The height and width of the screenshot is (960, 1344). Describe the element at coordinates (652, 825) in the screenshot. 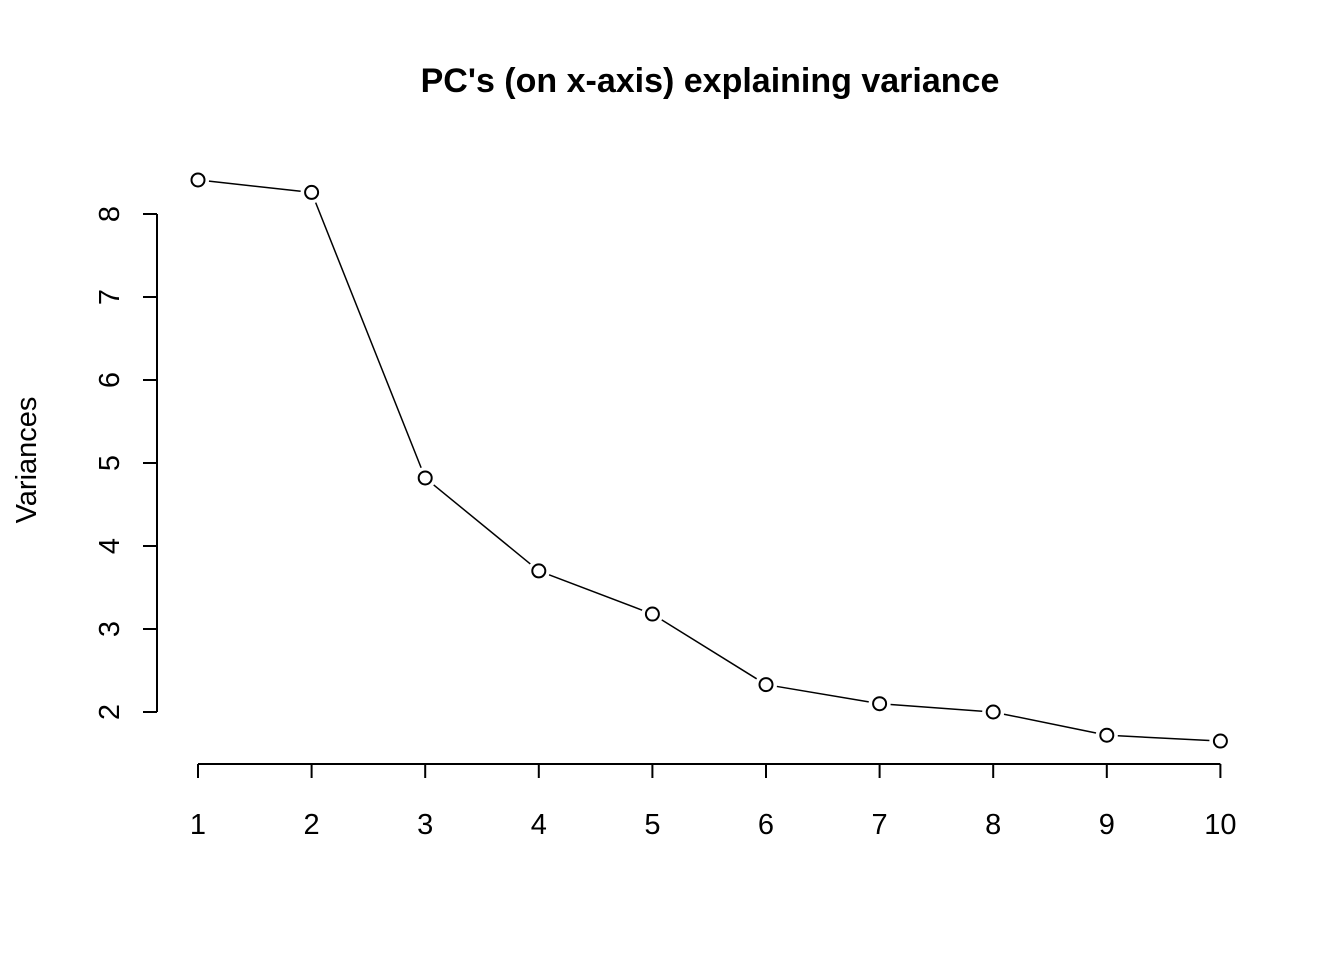

I see `x-tick-label: 5` at that location.